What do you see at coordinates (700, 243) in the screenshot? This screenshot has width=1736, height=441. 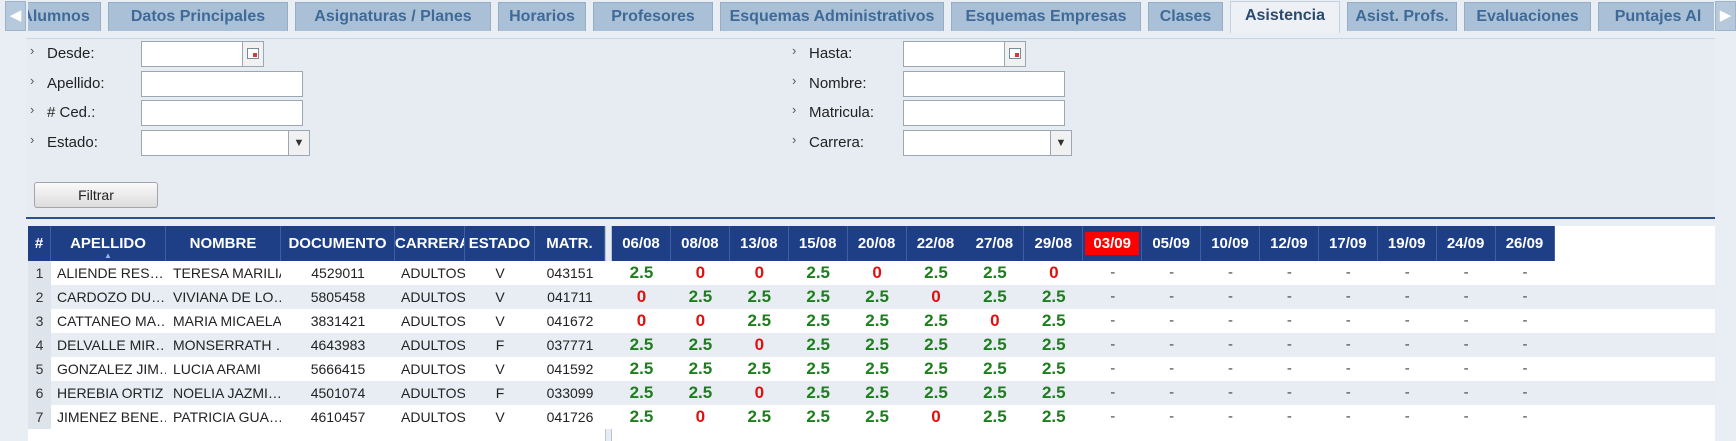 I see `date-header-08-08: 08/08` at bounding box center [700, 243].